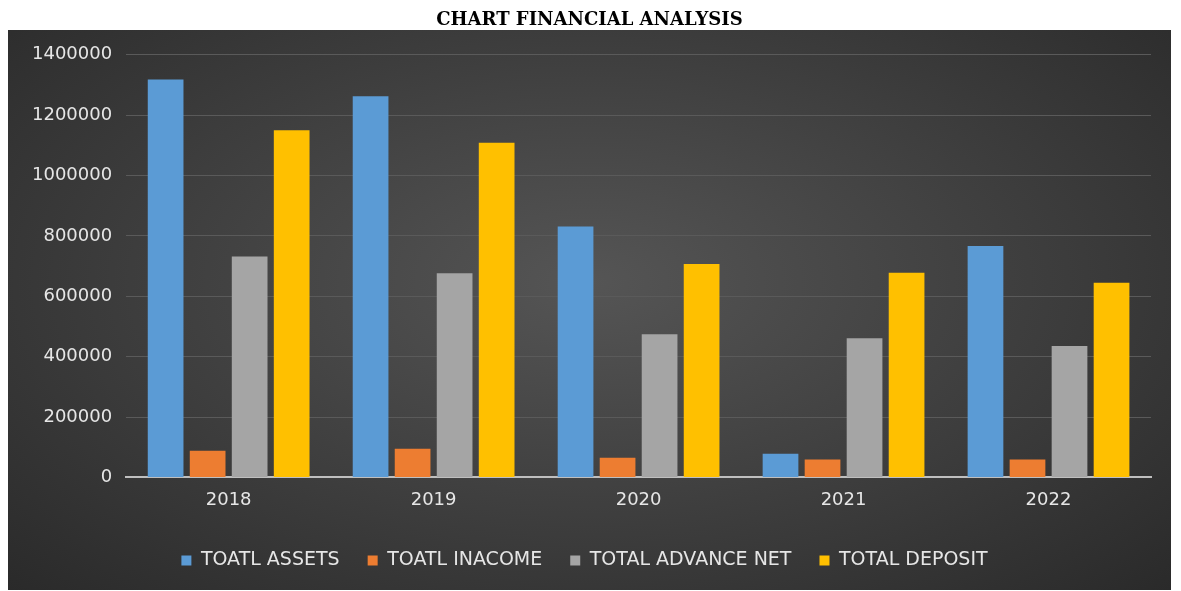 Image resolution: width=1181 pixels, height=591 pixels. What do you see at coordinates (433, 498) in the screenshot?
I see `x-tick-label: 2019` at bounding box center [433, 498].